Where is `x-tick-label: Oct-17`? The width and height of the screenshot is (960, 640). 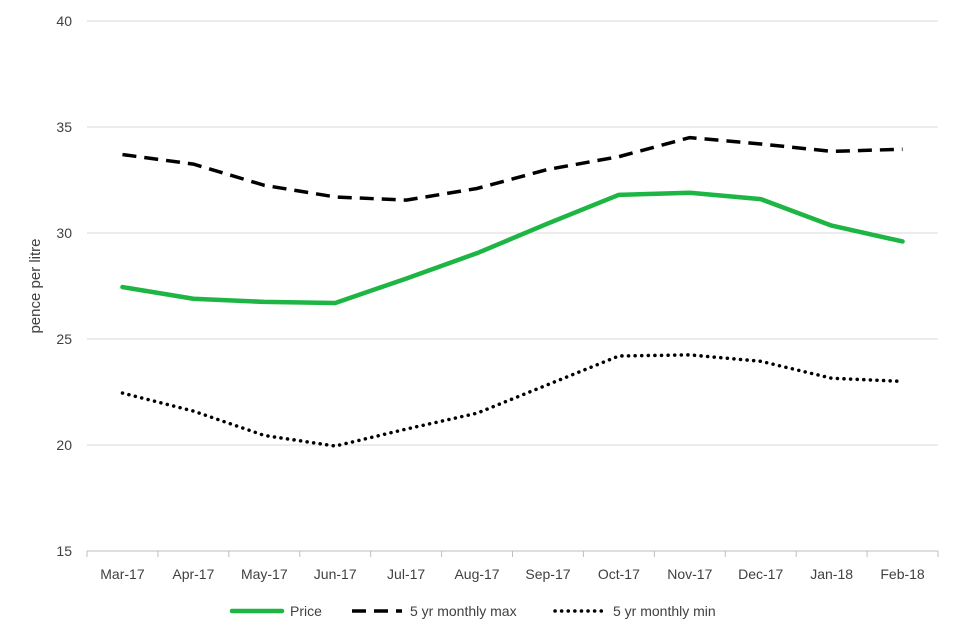
x-tick-label: Oct-17 is located at coordinates (619, 574).